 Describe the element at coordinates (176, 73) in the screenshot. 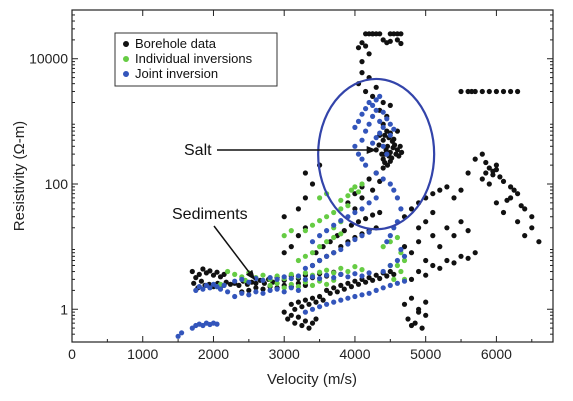

I see `legend-label-joint: Joint inversion` at that location.